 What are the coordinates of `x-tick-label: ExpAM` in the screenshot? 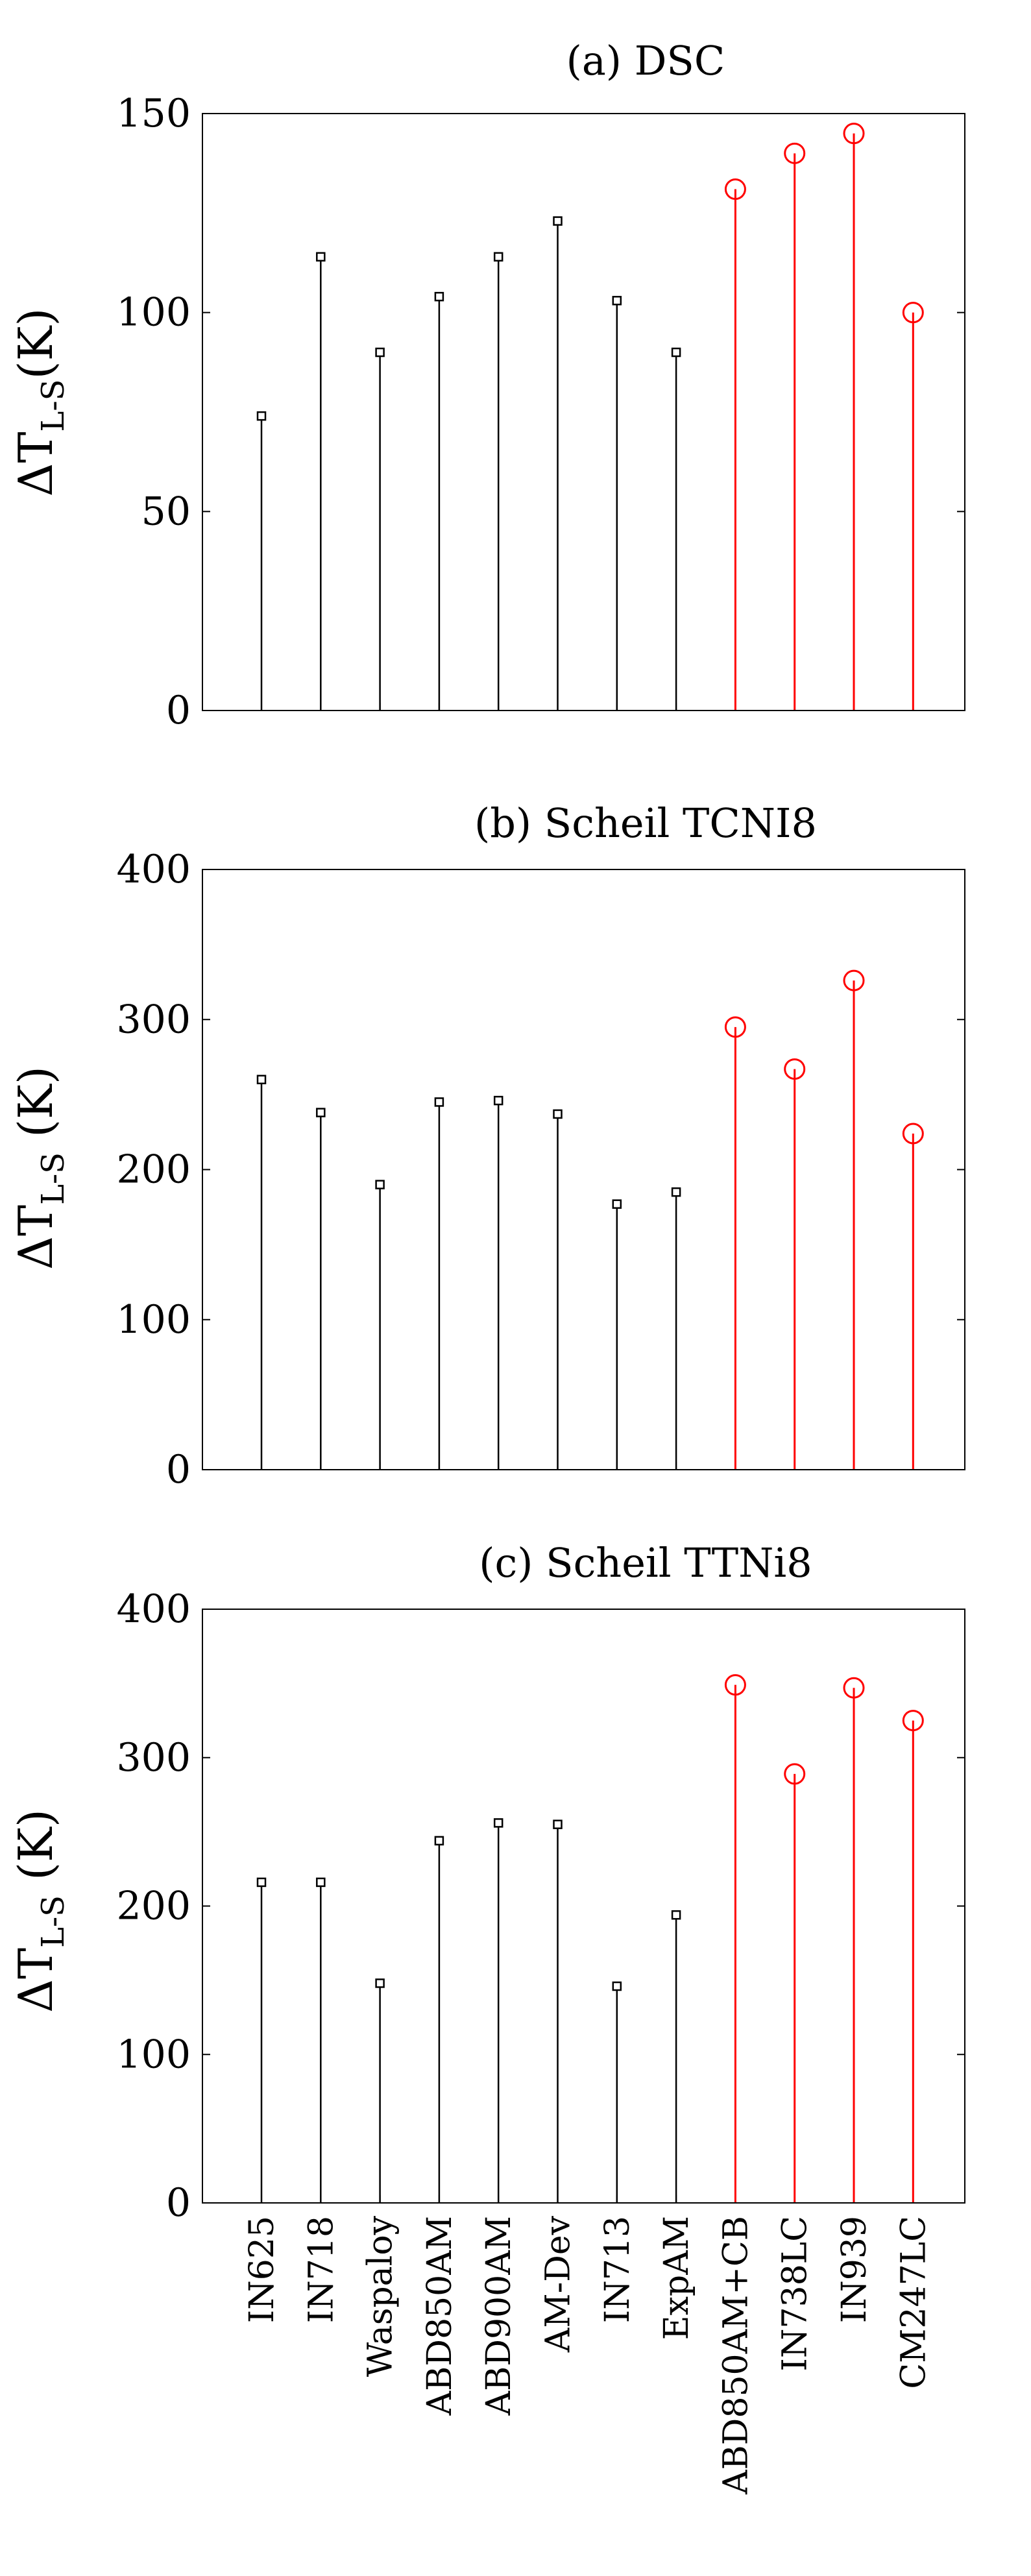 It's located at (676, 2278).